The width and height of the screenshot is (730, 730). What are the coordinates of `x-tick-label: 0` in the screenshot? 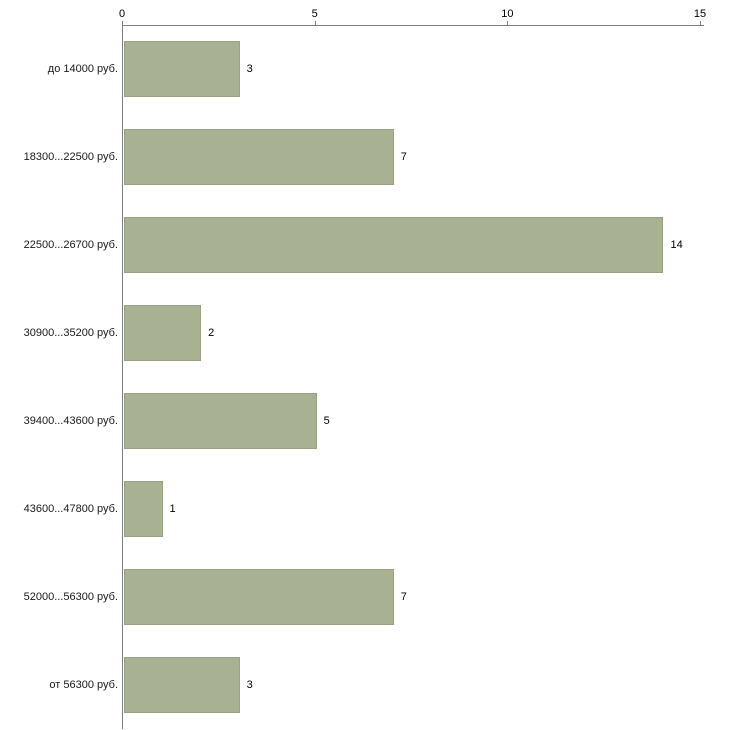 It's located at (122, 14).